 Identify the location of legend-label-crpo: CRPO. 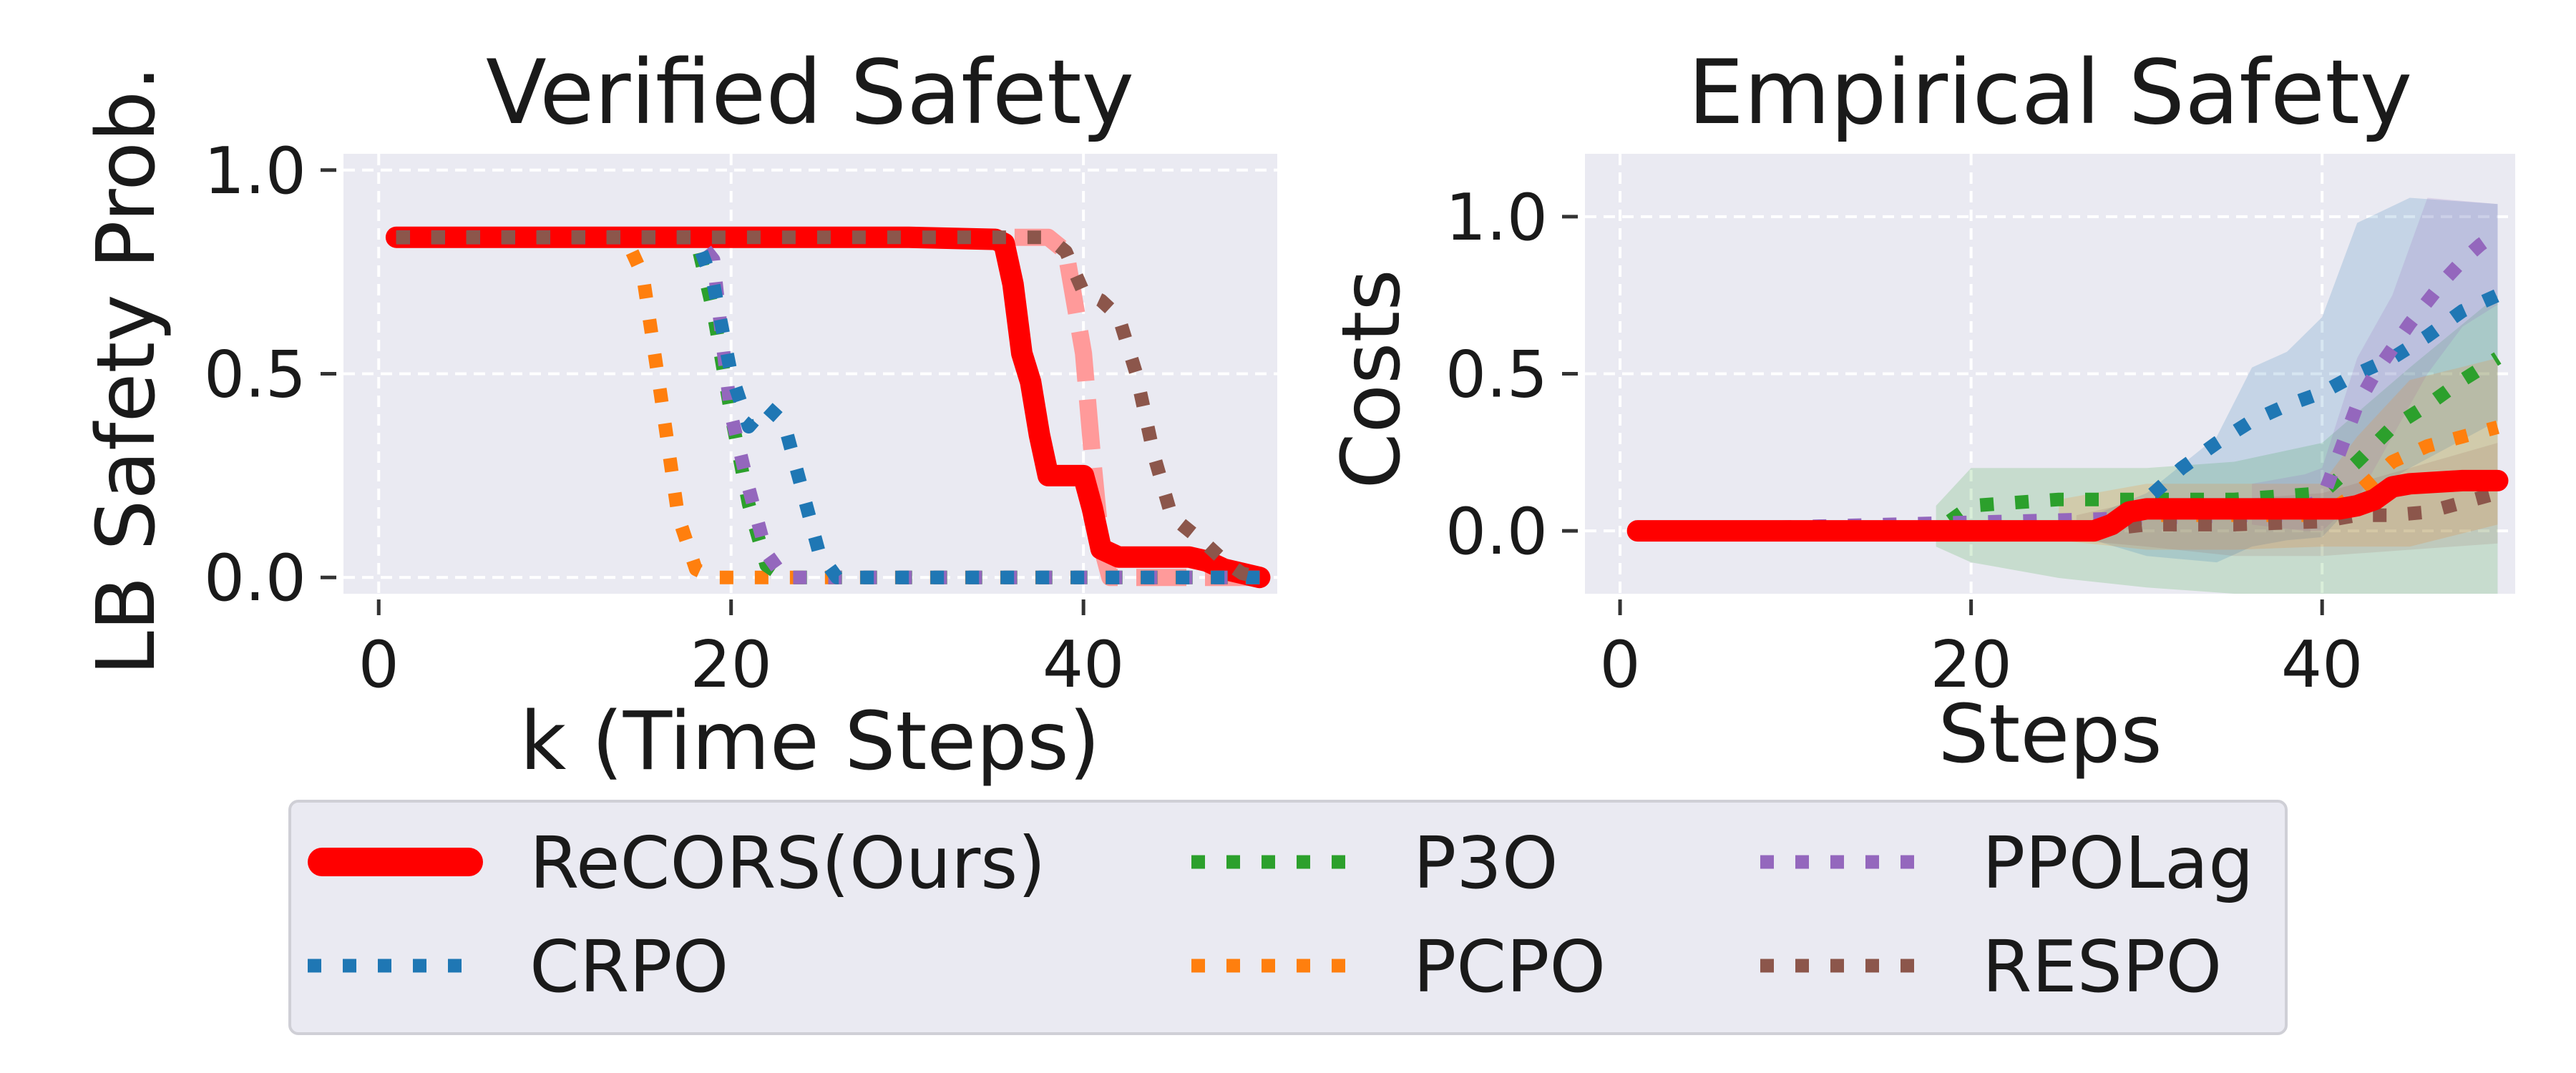
(629, 967).